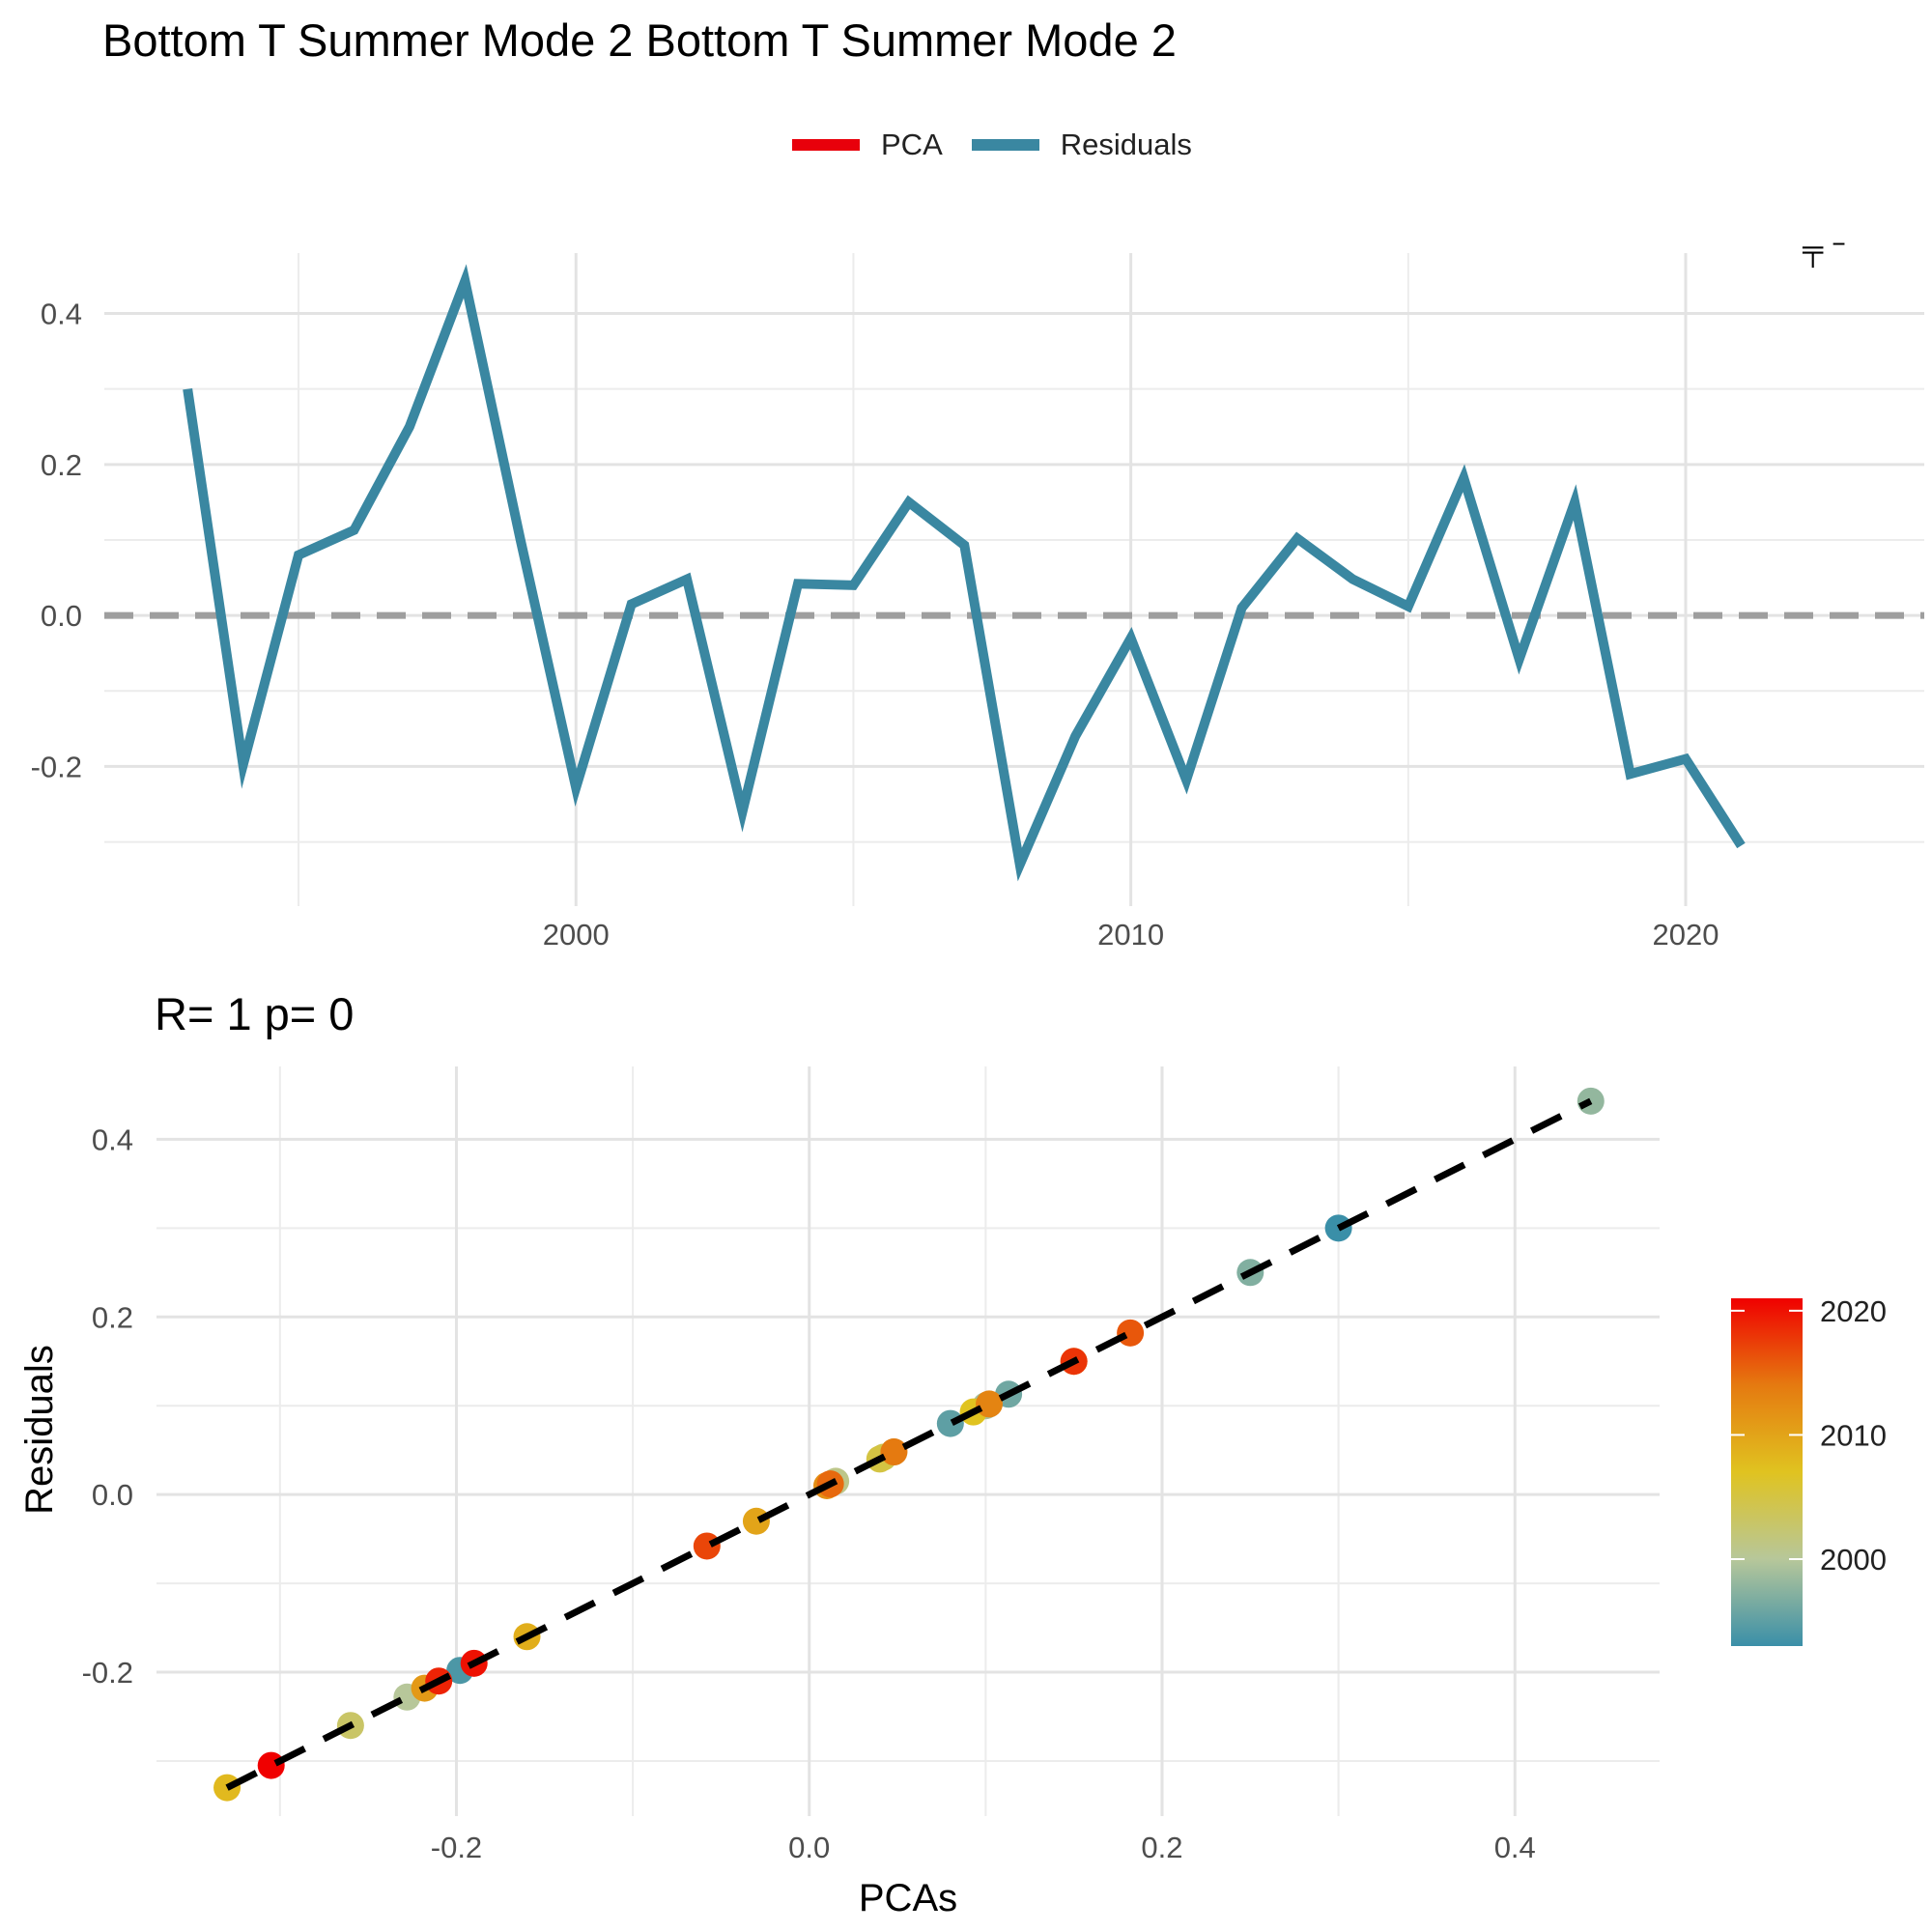 The width and height of the screenshot is (1932, 1932). What do you see at coordinates (1686, 935) in the screenshot?
I see `x-tick-label: 2020` at bounding box center [1686, 935].